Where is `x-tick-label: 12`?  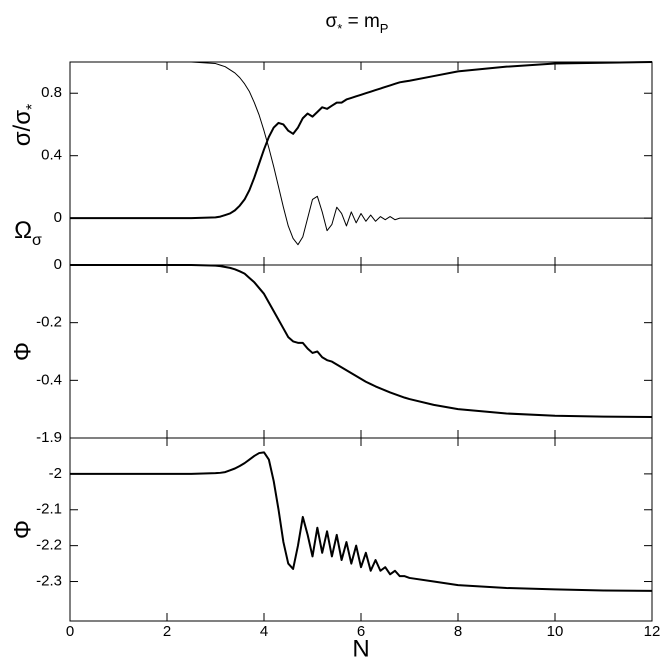 x-tick-label: 12 is located at coordinates (652, 631).